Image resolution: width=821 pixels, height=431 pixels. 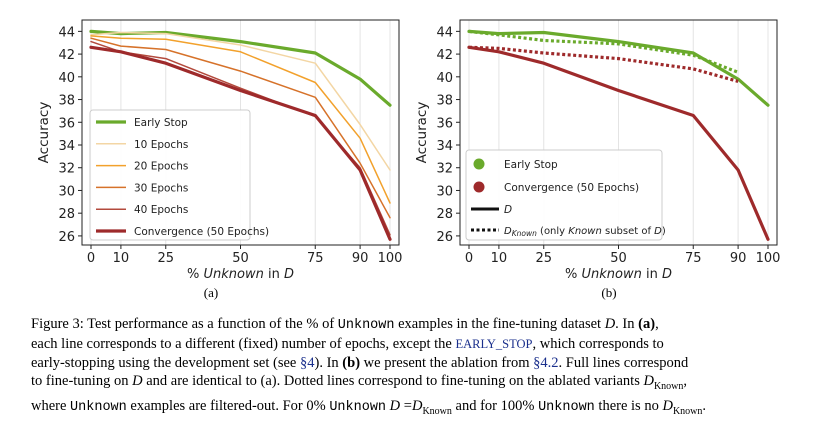 I want to click on x-axis-label: % Unknown in D, so click(x=618, y=274).